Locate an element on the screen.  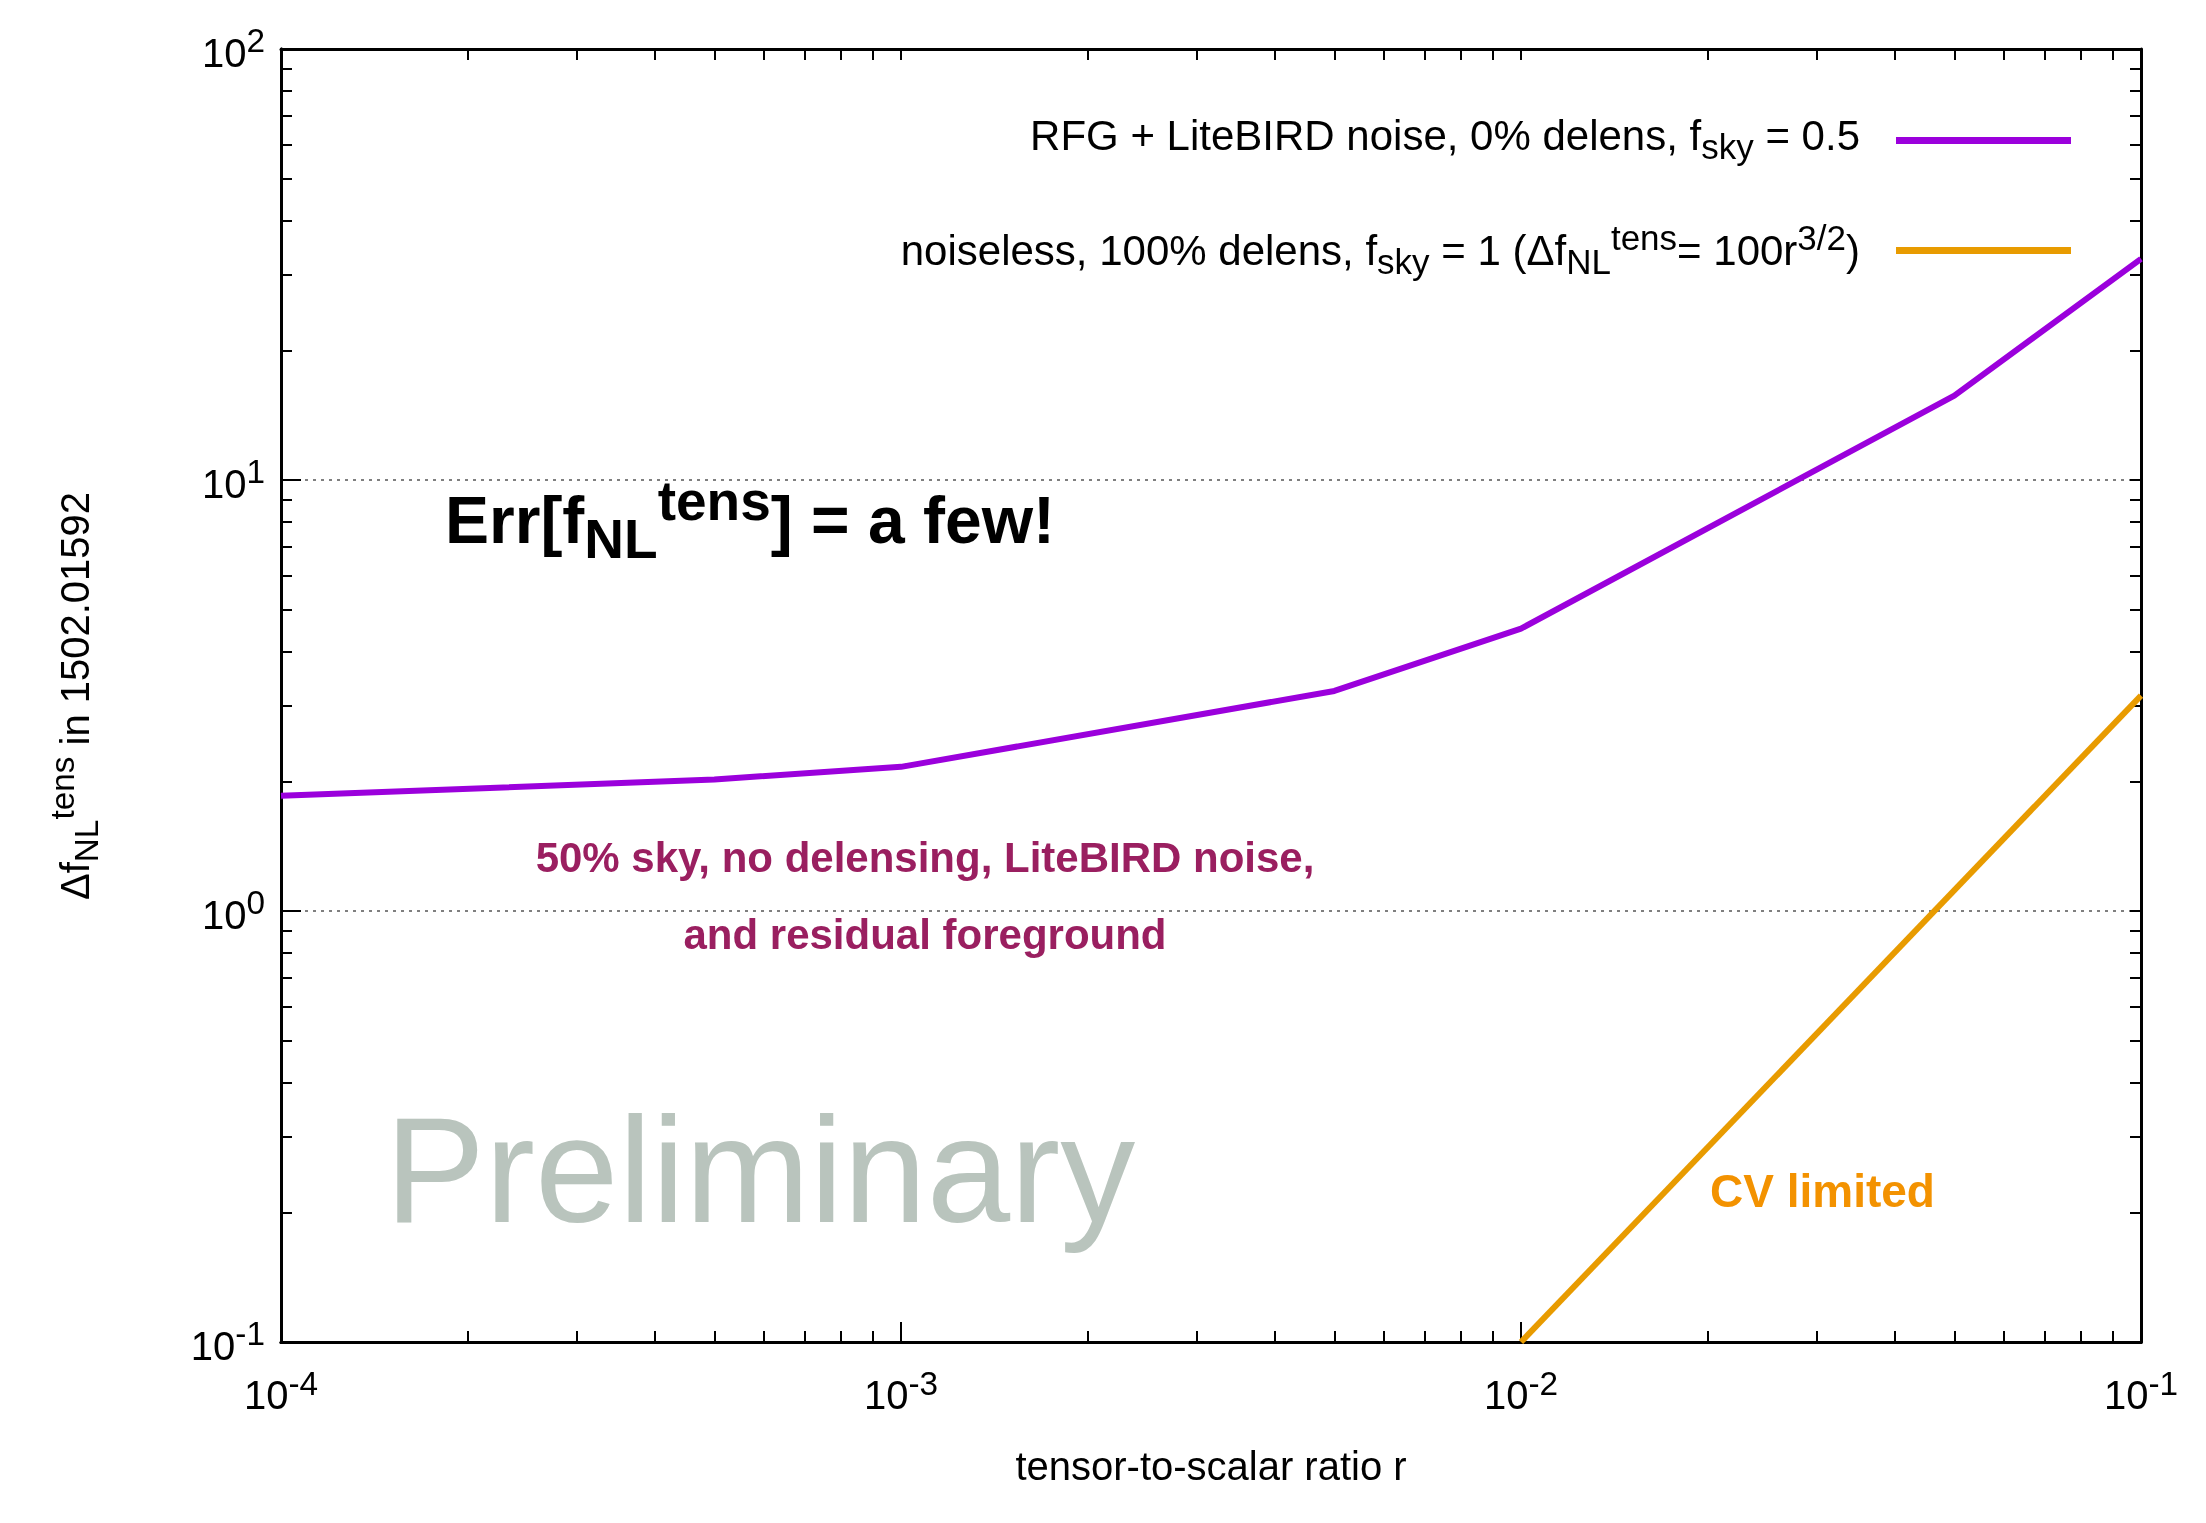
annotation: Preliminary is located at coordinates (760, 1170).